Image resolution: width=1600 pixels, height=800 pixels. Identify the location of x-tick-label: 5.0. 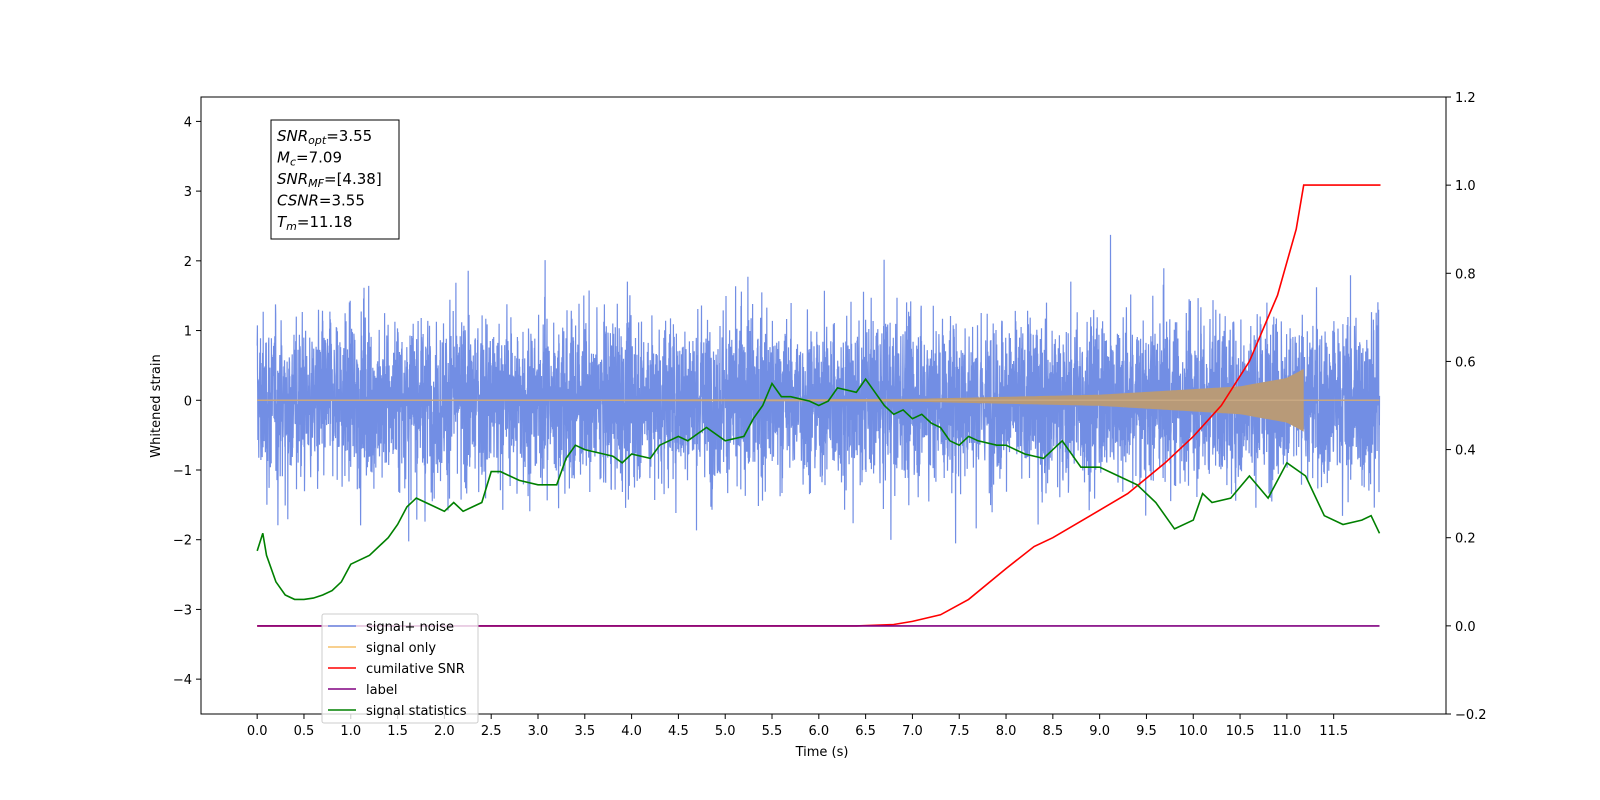
(725, 731).